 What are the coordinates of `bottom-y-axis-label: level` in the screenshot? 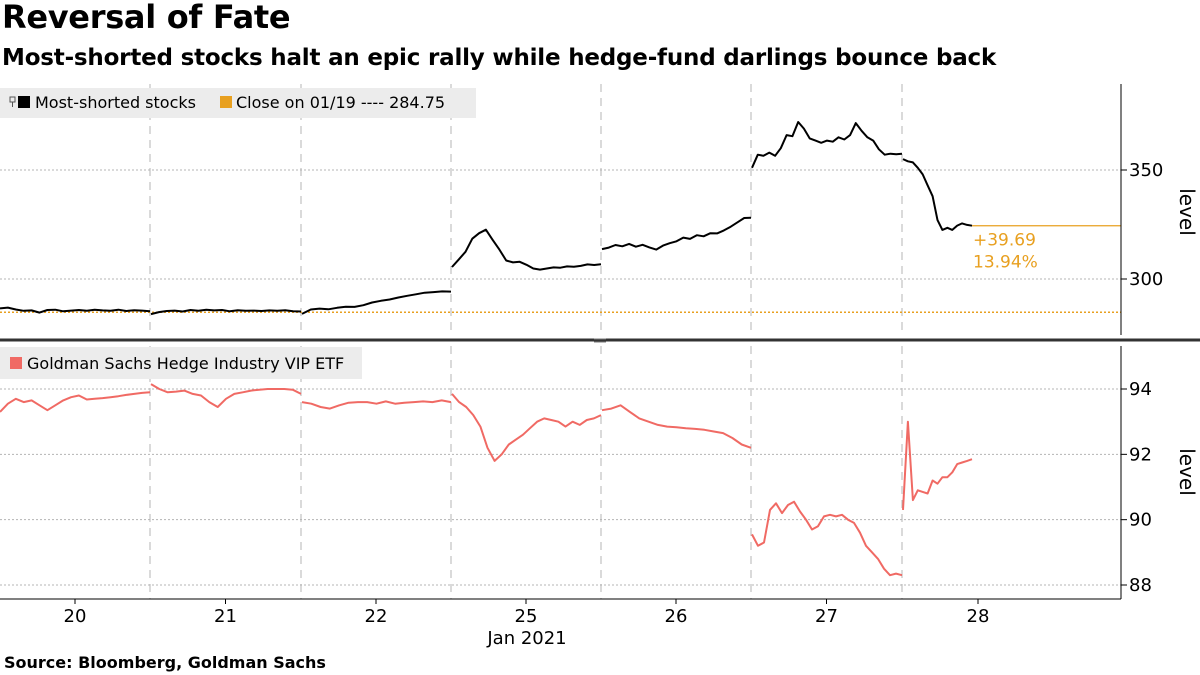 It's located at (1187, 472).